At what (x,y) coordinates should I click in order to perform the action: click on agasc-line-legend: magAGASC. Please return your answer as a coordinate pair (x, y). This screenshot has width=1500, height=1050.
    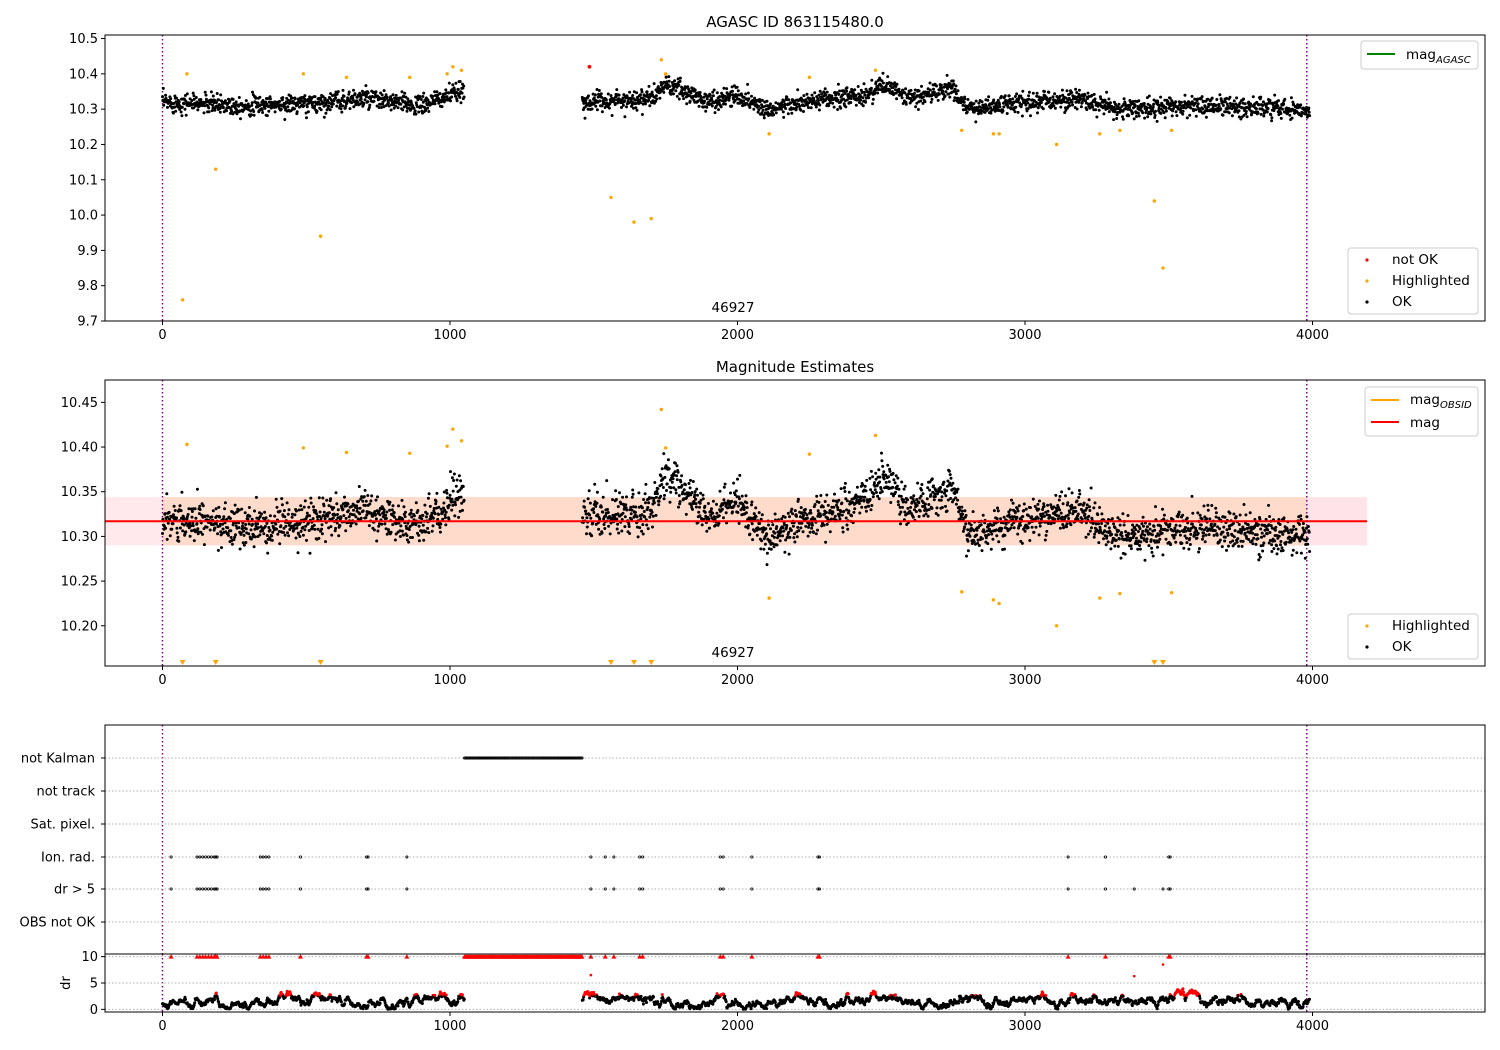
    Looking at the image, I should click on (1419, 55).